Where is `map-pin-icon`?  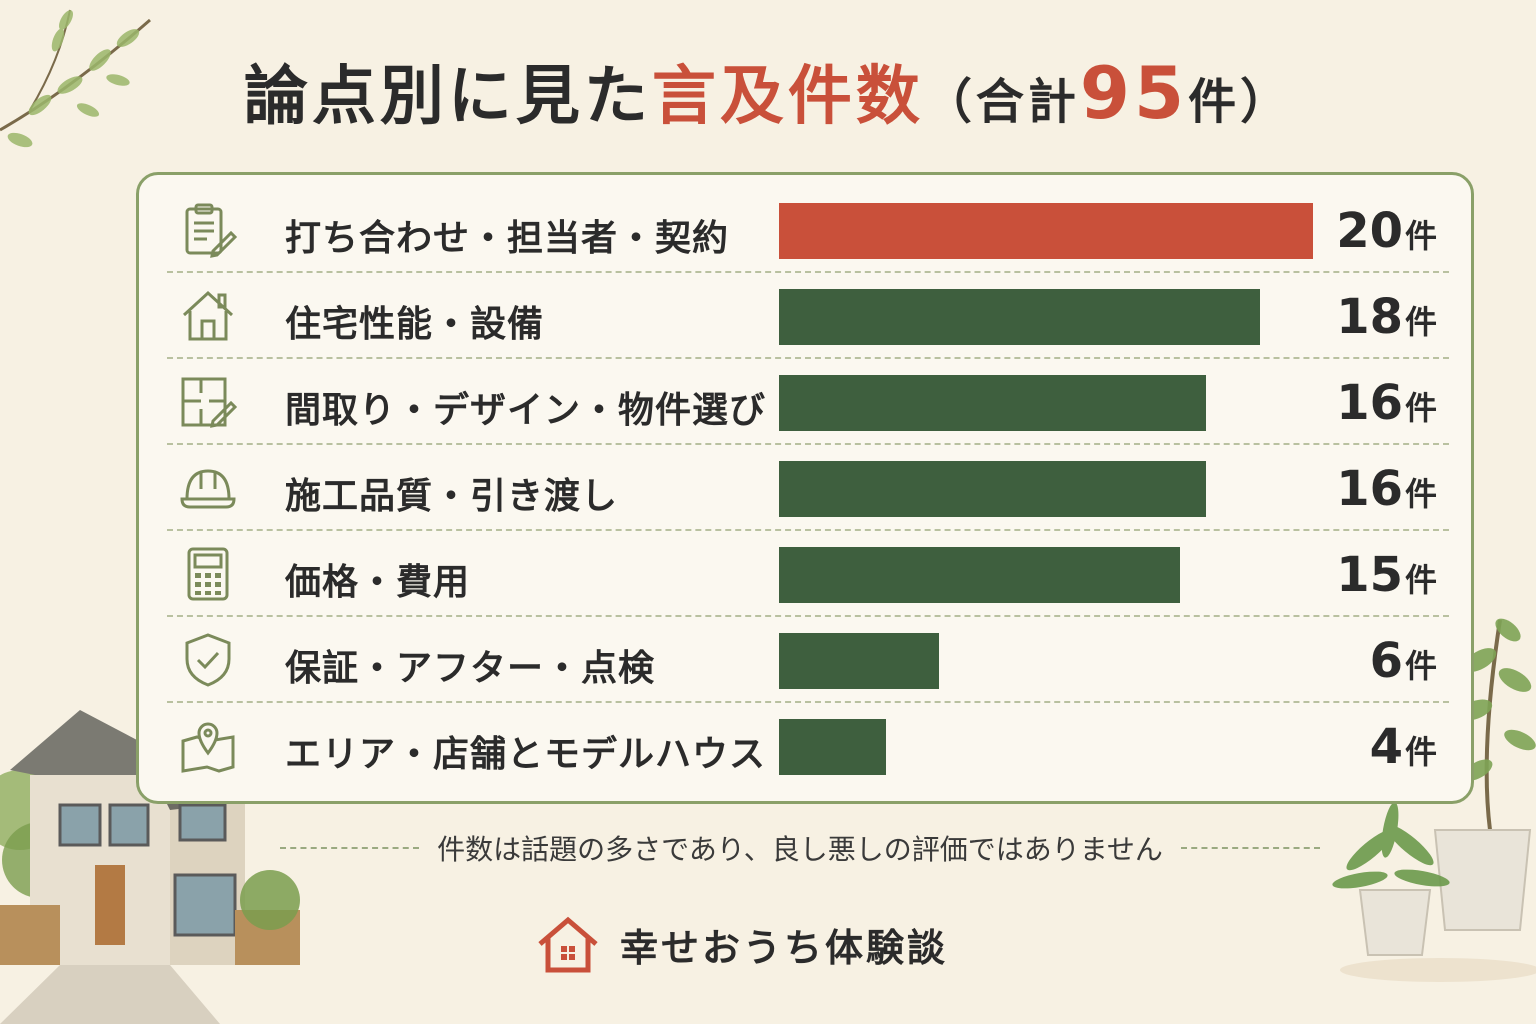
map-pin-icon is located at coordinates (208, 747).